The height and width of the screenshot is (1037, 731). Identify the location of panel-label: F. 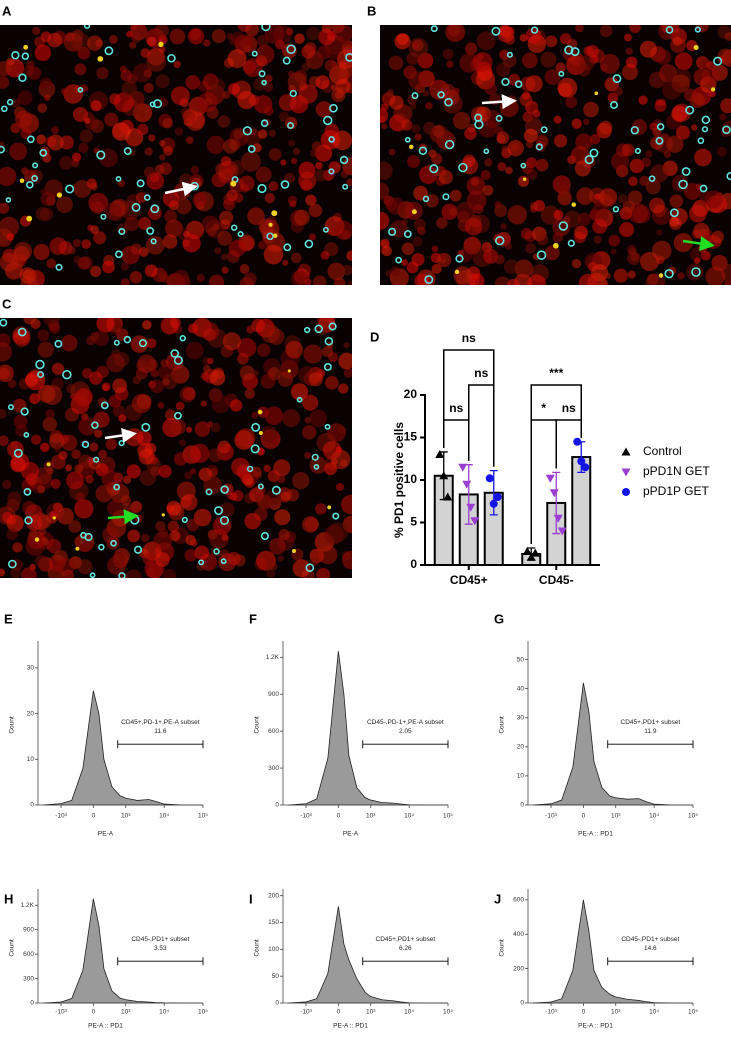
(253, 618).